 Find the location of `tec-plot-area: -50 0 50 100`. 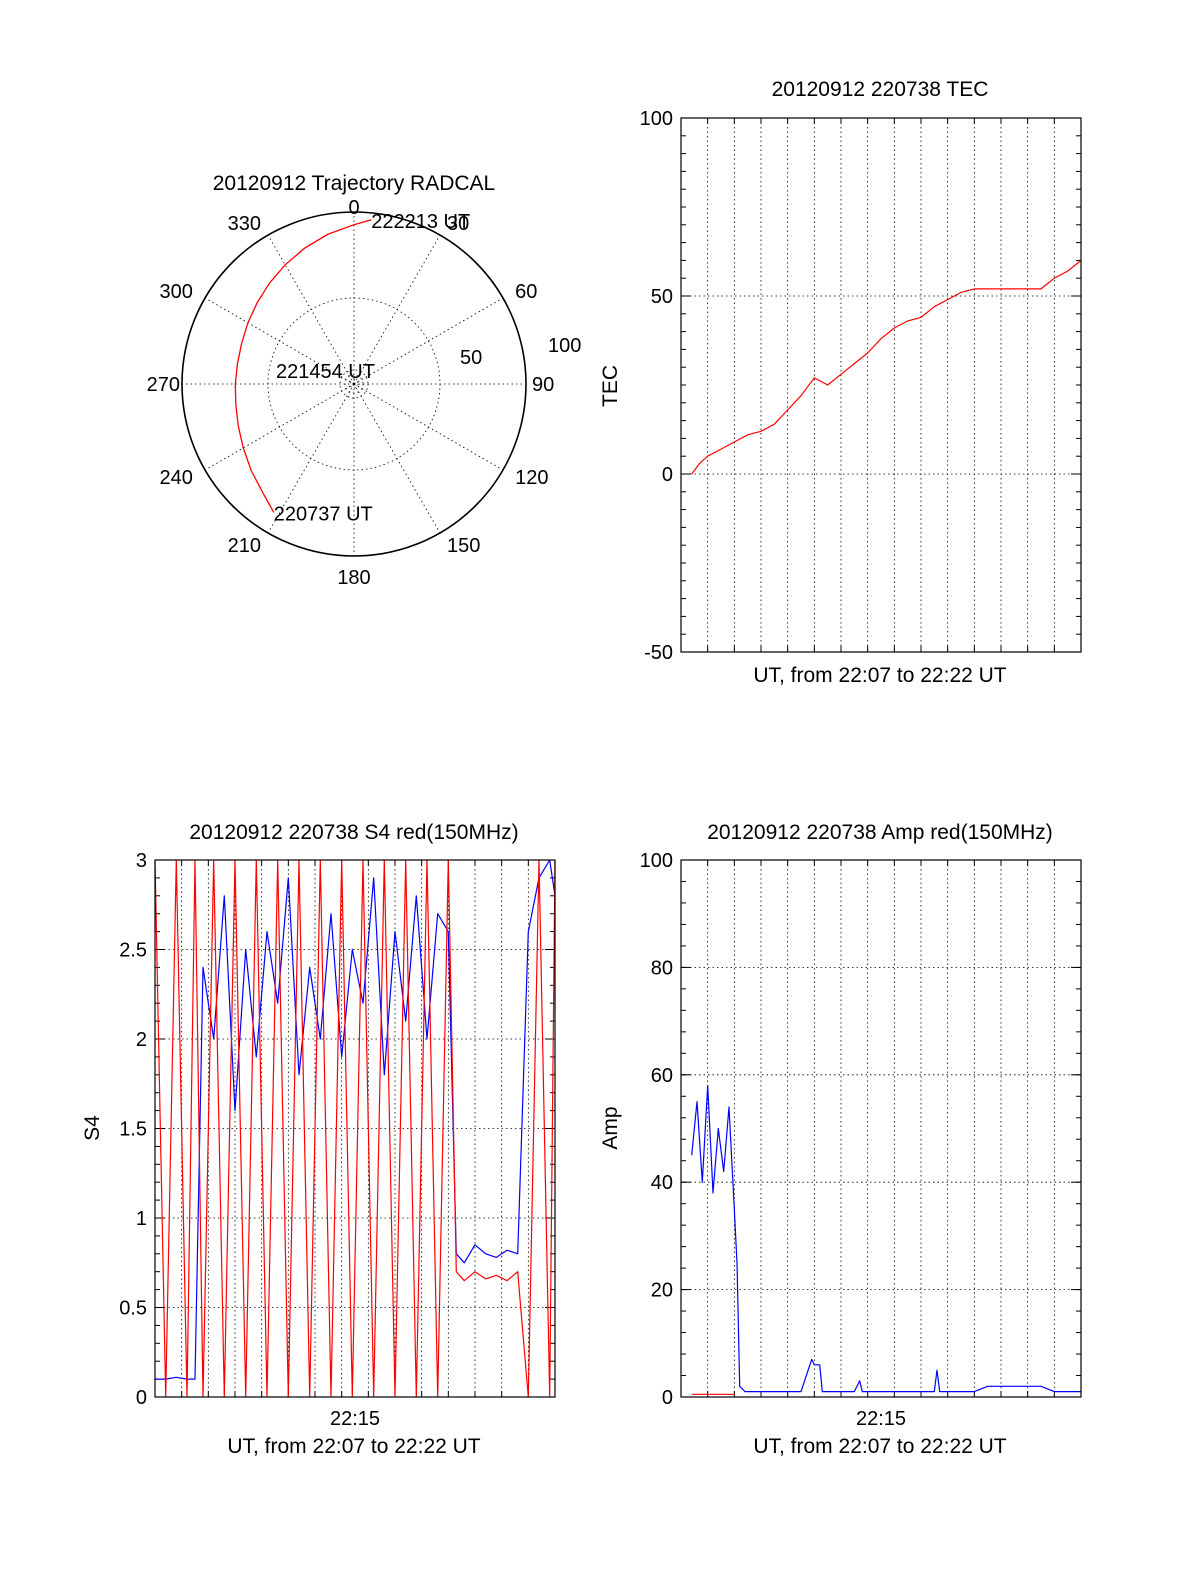

tec-plot-area: -50 0 50 100 is located at coordinates (861, 386).